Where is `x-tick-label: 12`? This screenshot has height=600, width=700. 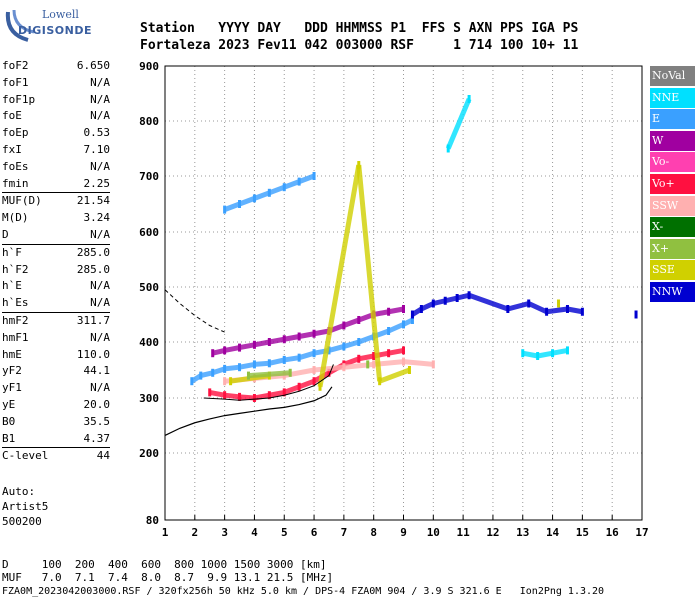 x-tick-label: 12 is located at coordinates (492, 532).